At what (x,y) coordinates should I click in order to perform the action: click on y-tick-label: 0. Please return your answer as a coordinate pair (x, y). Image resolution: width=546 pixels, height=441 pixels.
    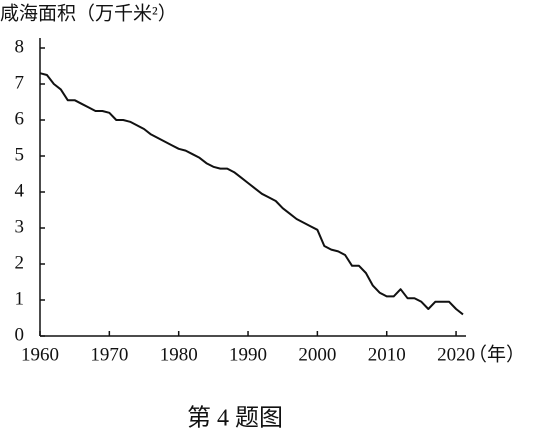
    Looking at the image, I should click on (20, 334).